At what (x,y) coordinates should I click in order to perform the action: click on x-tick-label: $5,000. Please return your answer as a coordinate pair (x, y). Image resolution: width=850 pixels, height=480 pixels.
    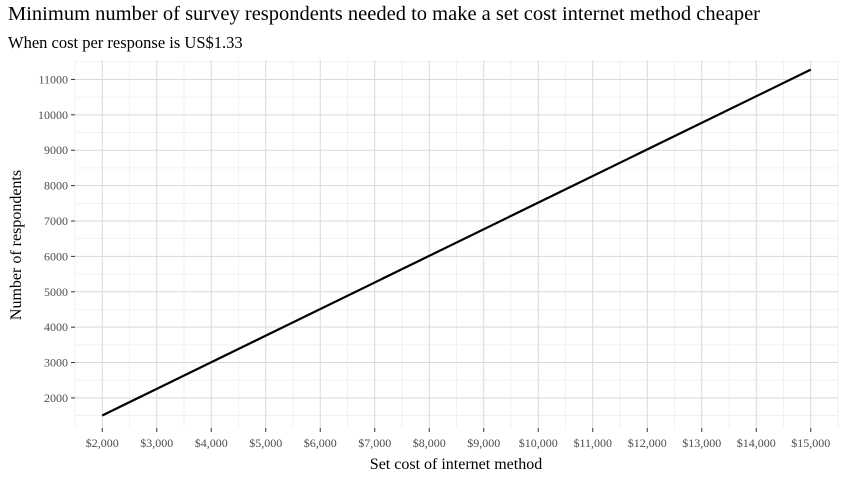
    Looking at the image, I should click on (265, 443).